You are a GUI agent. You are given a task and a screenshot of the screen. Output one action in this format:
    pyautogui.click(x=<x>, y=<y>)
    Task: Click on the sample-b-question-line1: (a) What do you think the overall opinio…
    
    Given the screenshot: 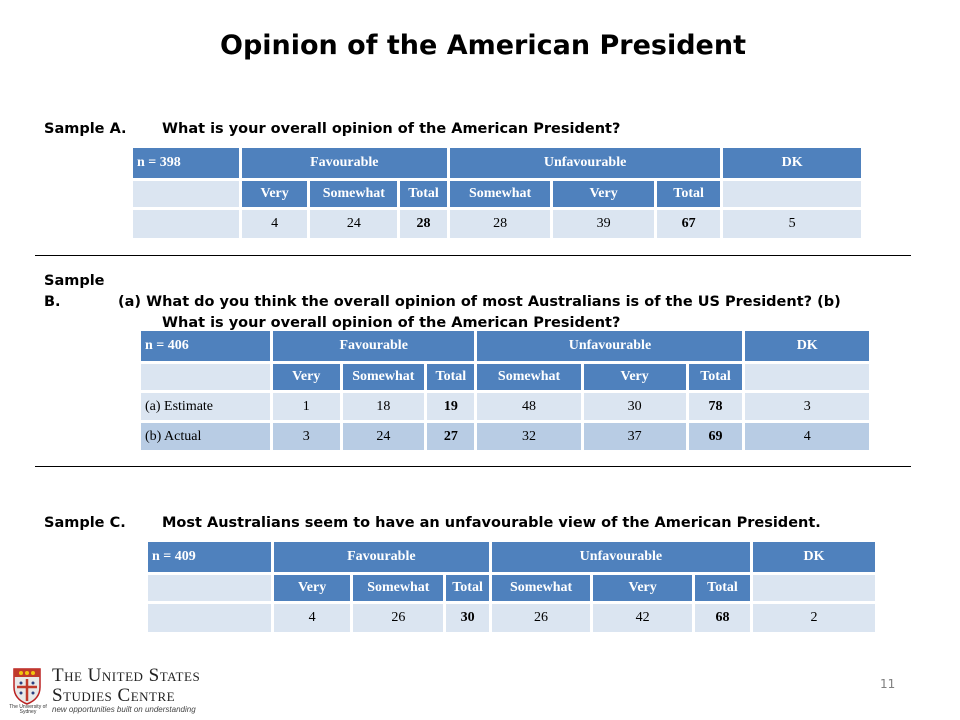 What is the action you would take?
    pyautogui.click(x=479, y=302)
    